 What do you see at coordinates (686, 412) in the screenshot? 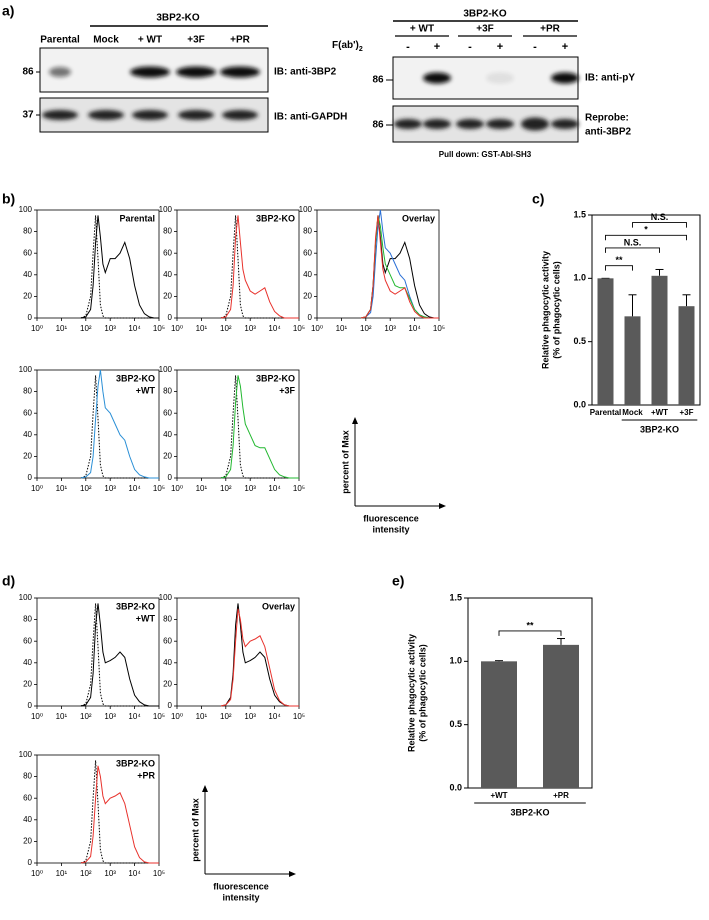
I see `x-tick-label: +3F` at bounding box center [686, 412].